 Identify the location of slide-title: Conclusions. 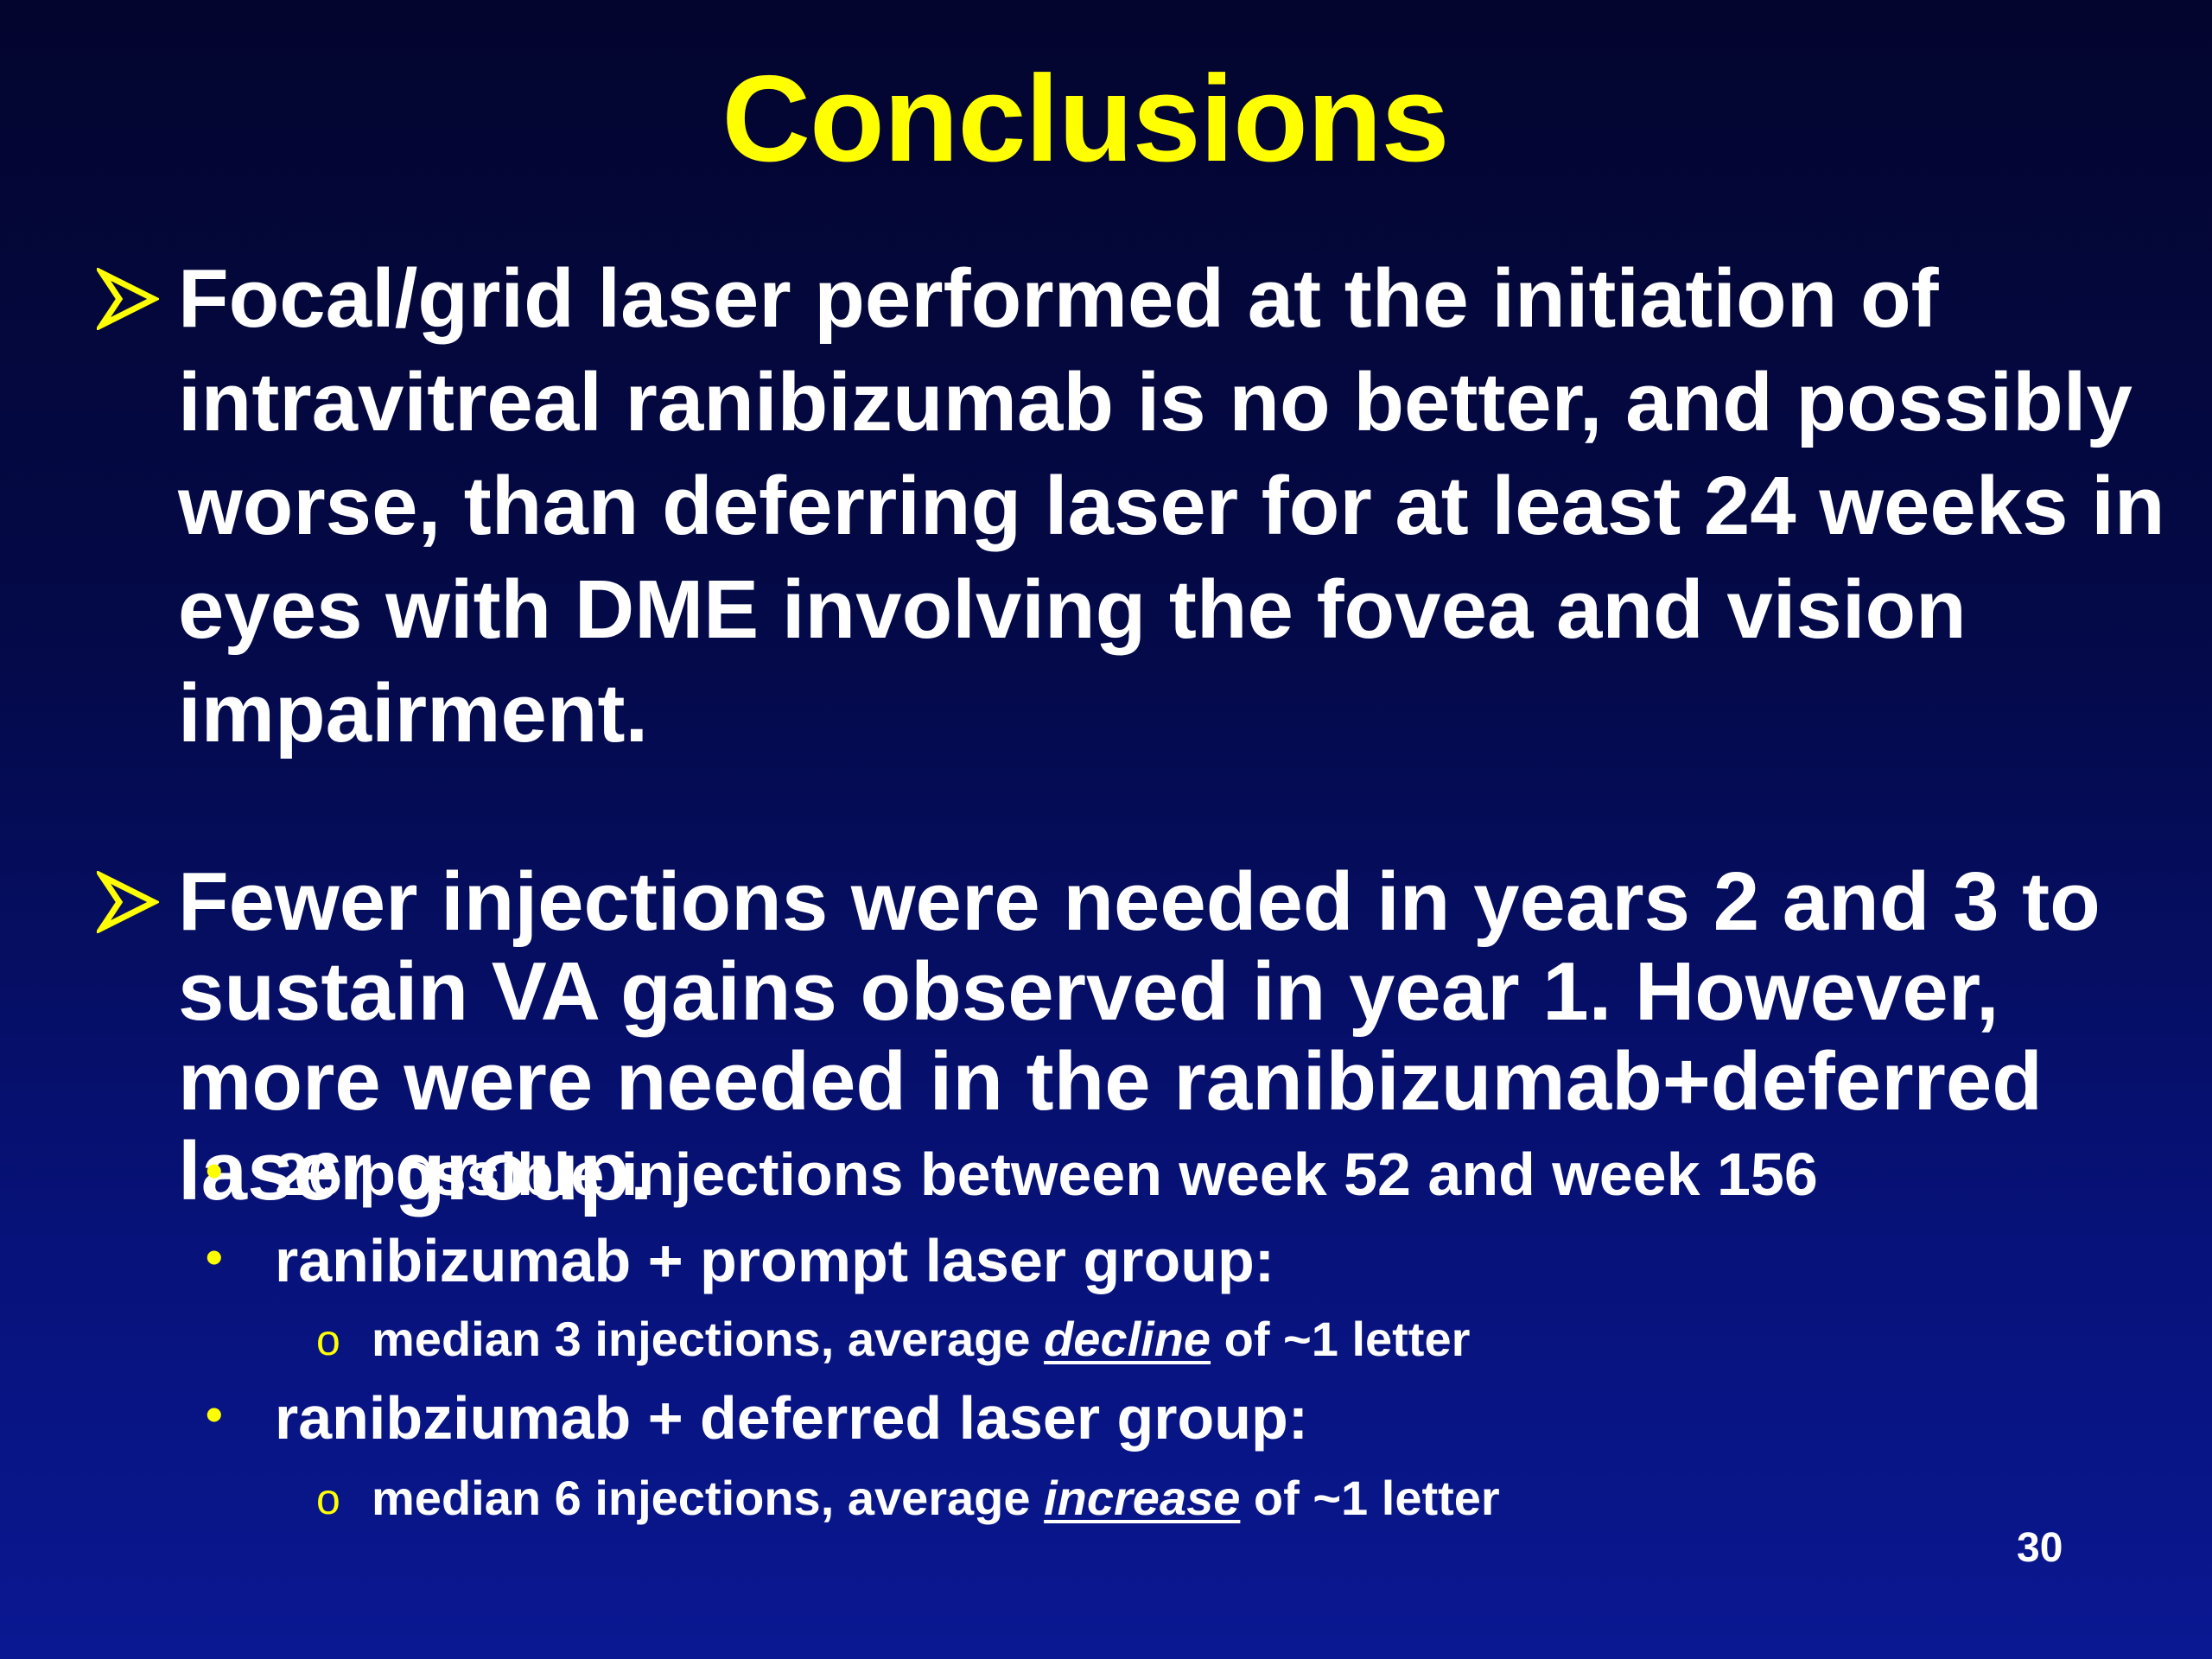
(1085, 119).